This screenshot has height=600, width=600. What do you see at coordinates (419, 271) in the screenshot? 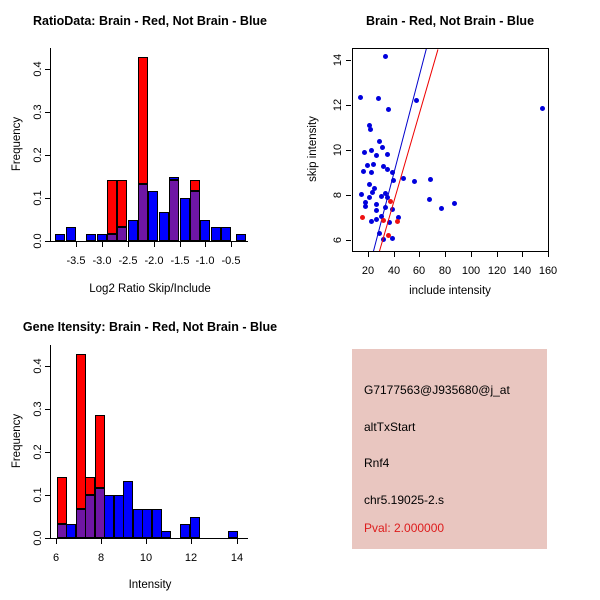
I see `x-tick-label: 60` at bounding box center [419, 271].